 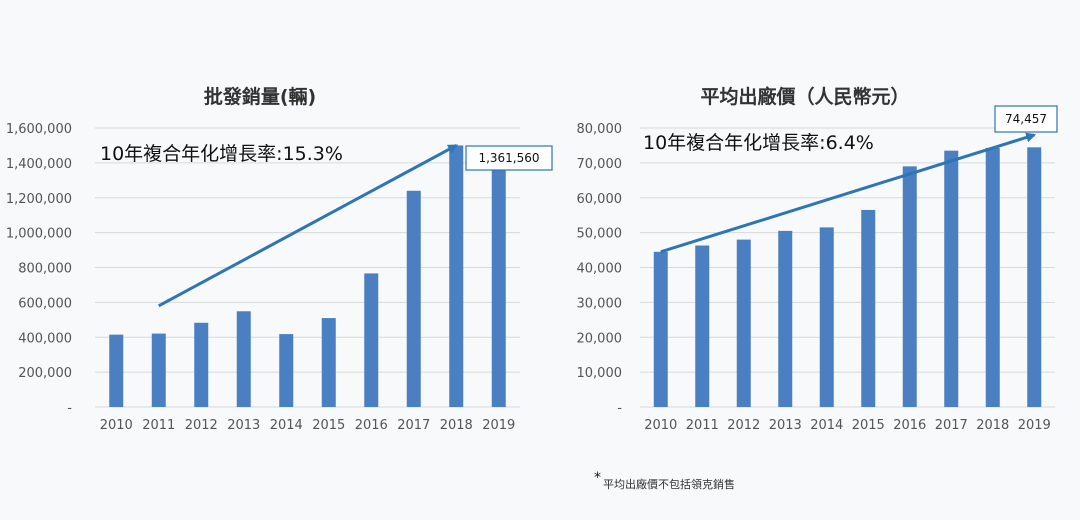 I want to click on y-tick-label: 10,000, so click(x=600, y=373).